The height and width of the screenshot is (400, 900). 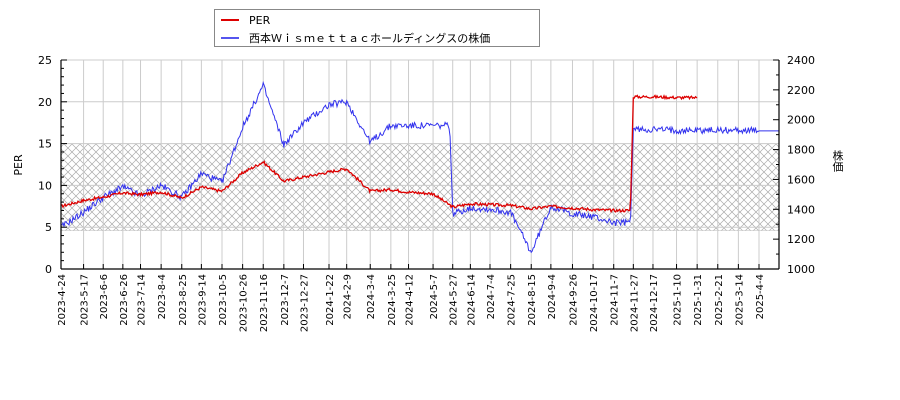 What do you see at coordinates (85, 300) in the screenshot?
I see `x-tick-label: 2023-5-17` at bounding box center [85, 300].